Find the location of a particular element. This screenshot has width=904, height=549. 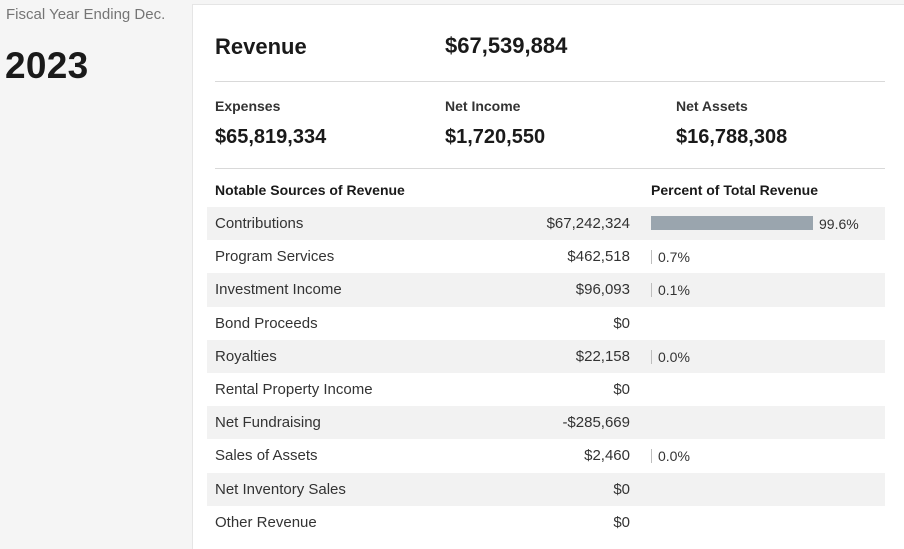

net-income-label: Net Income is located at coordinates (483, 106).